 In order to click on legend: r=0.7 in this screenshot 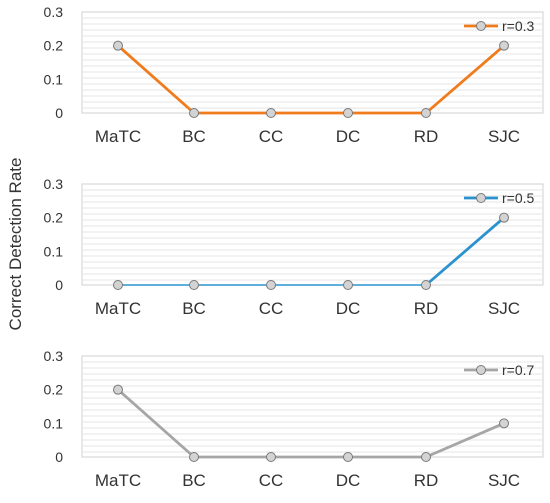, I will do `click(499, 370)`.